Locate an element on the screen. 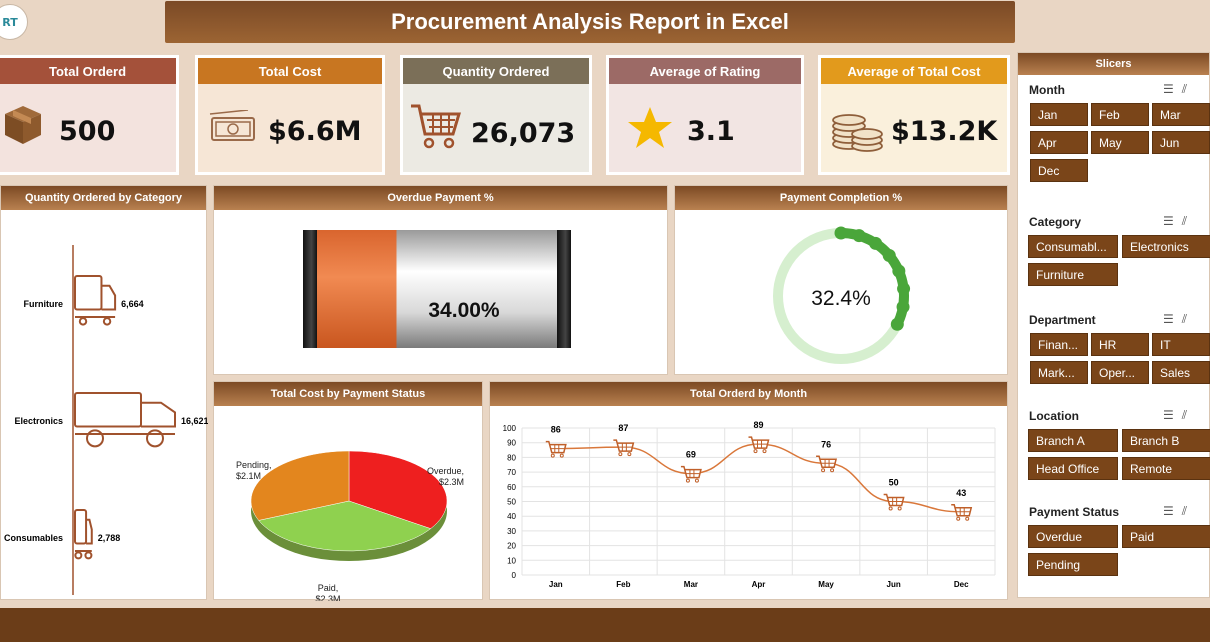  slicer-button: Jun is located at coordinates (1181, 142).